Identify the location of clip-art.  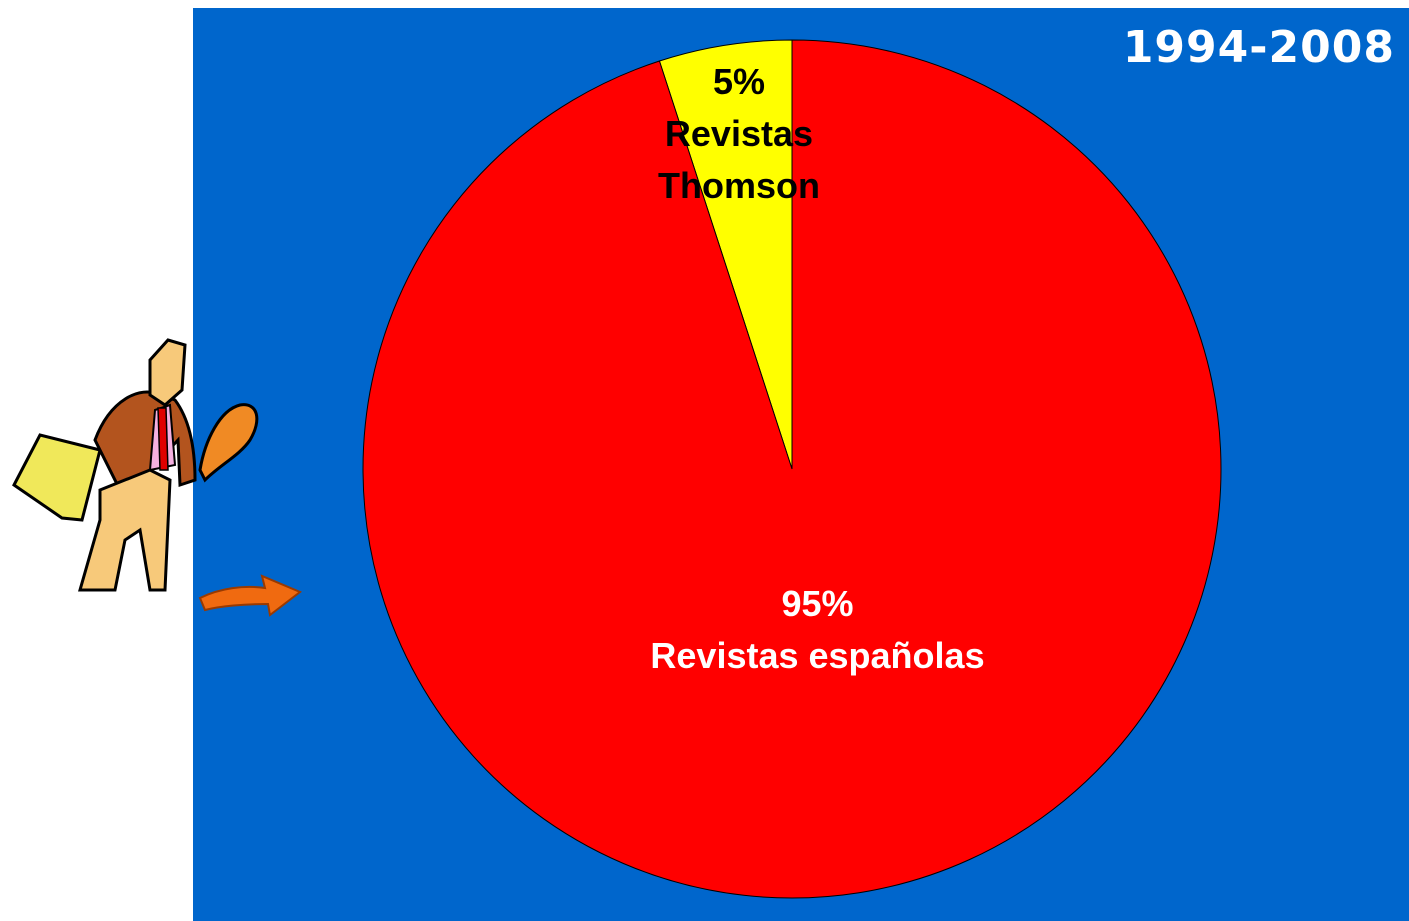
(157, 477).